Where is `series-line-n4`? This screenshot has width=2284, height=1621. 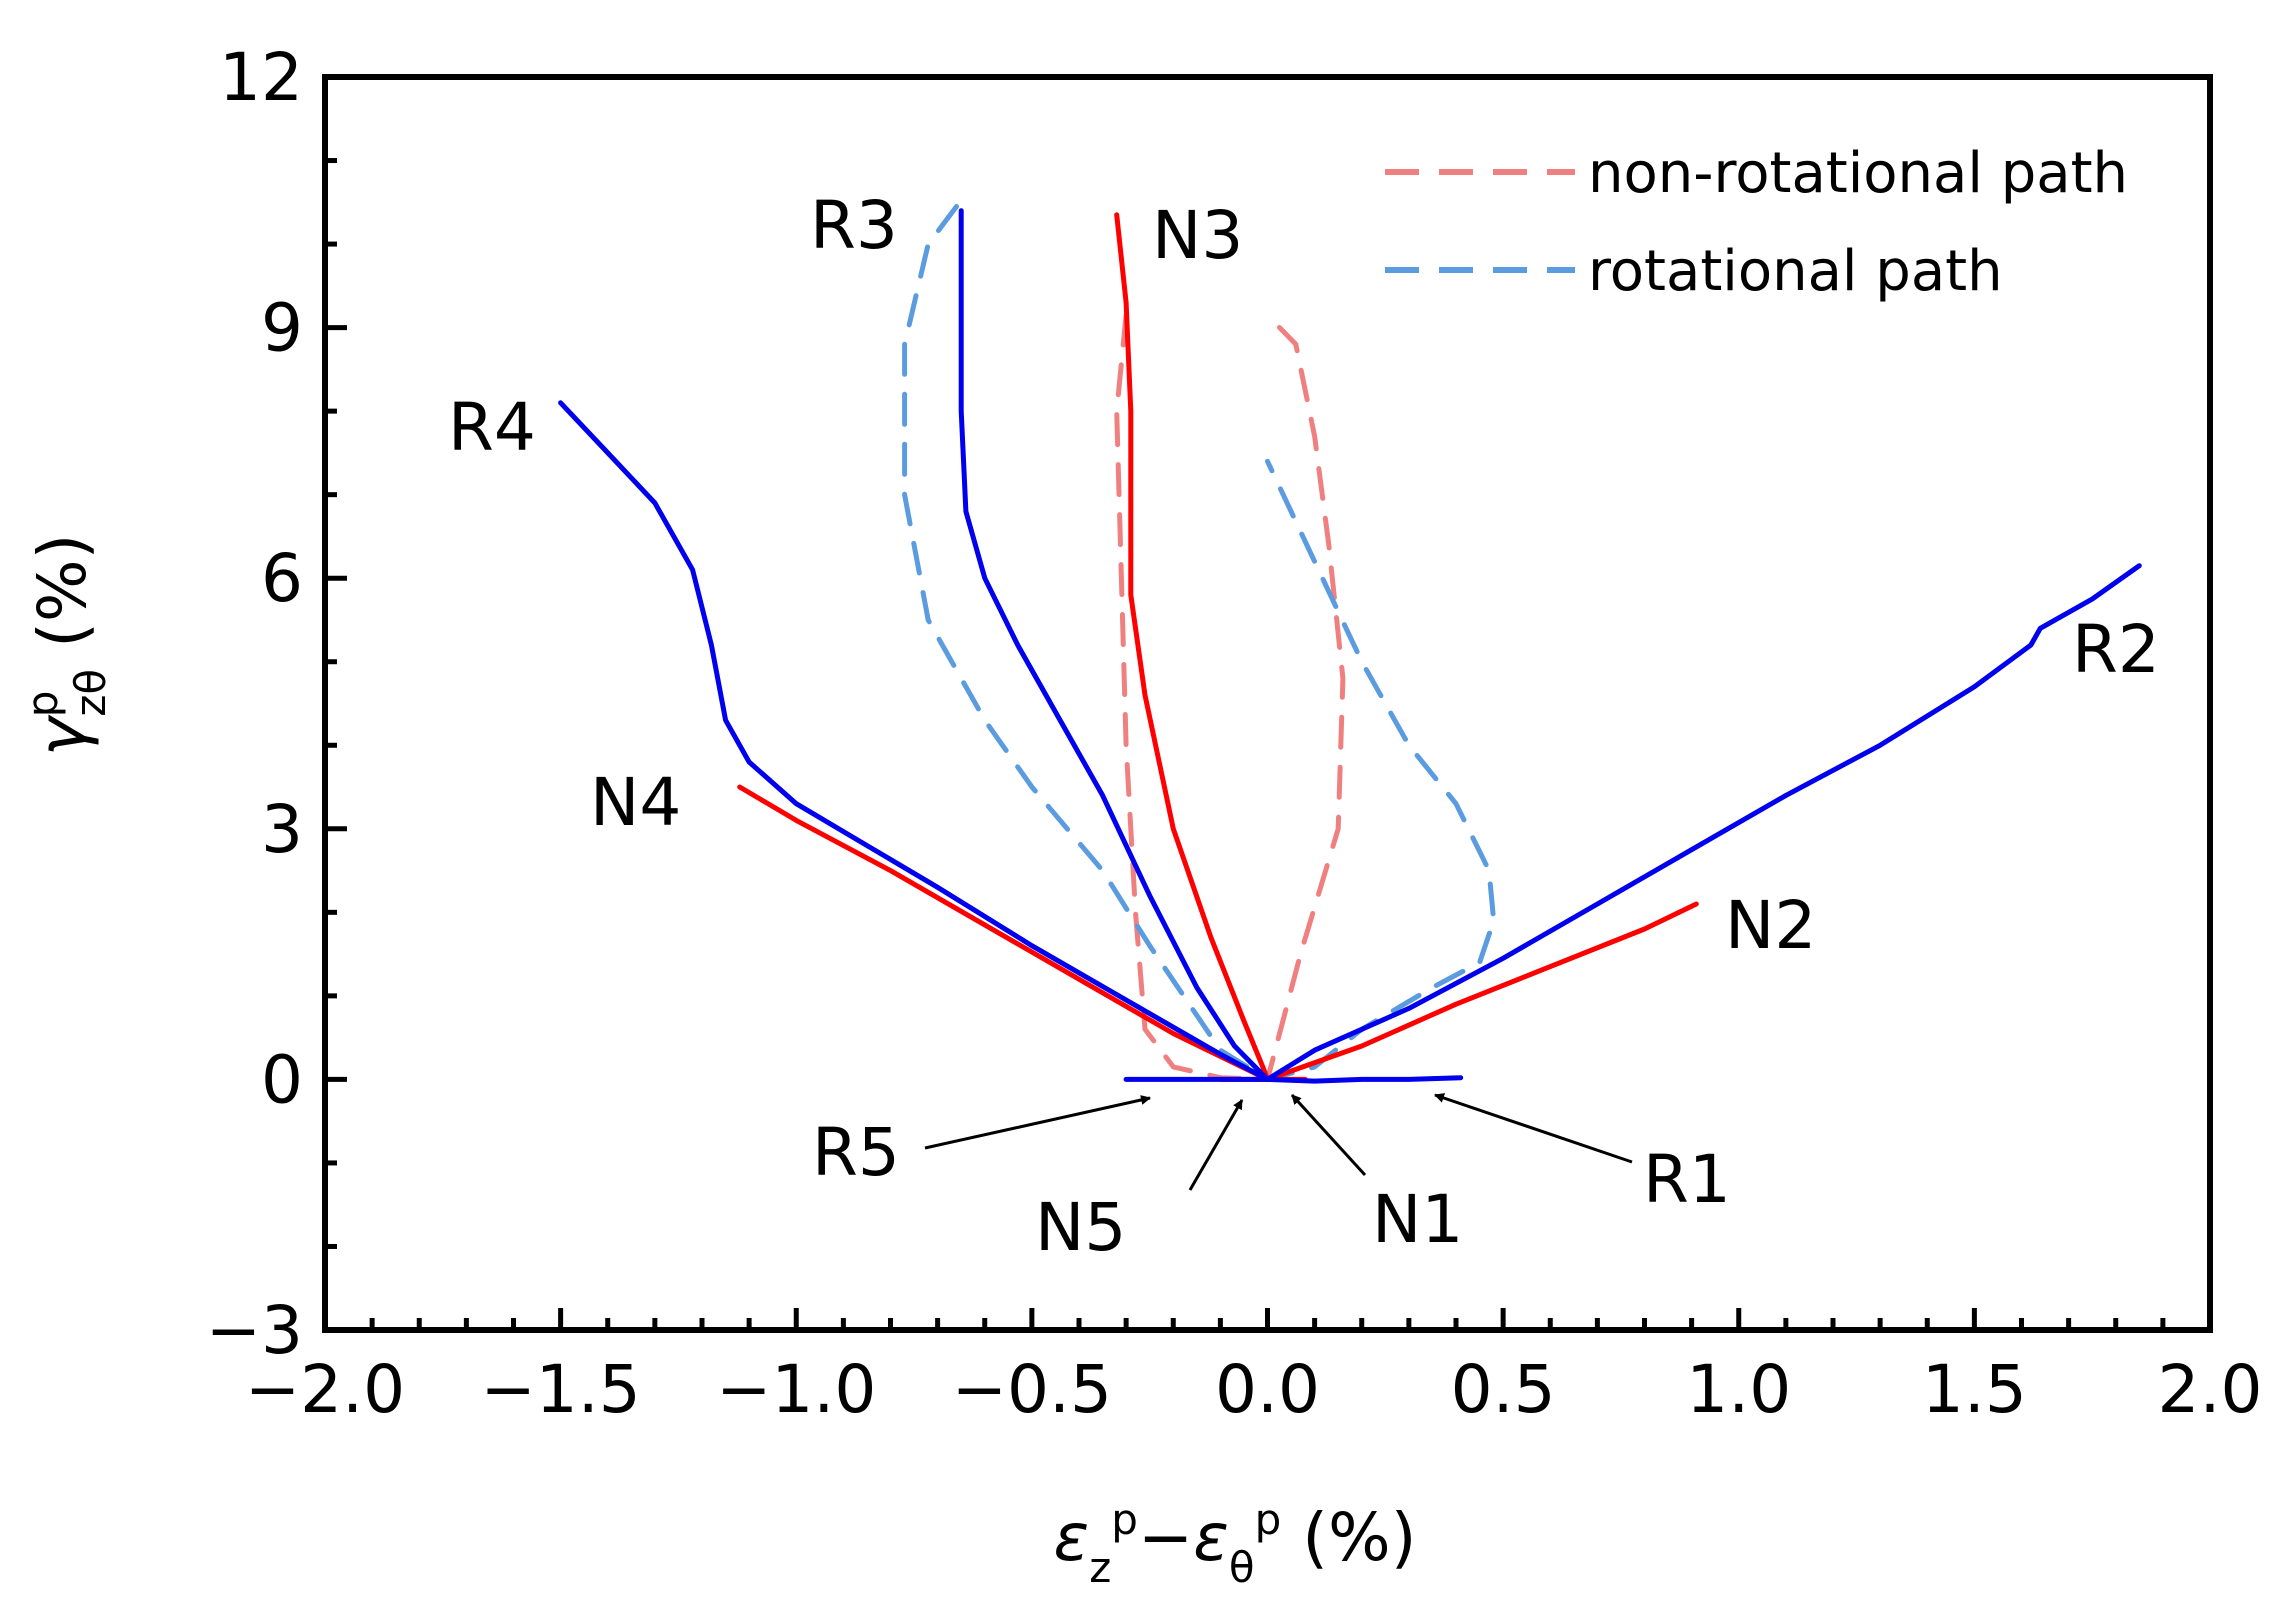 series-line-n4 is located at coordinates (1003, 933).